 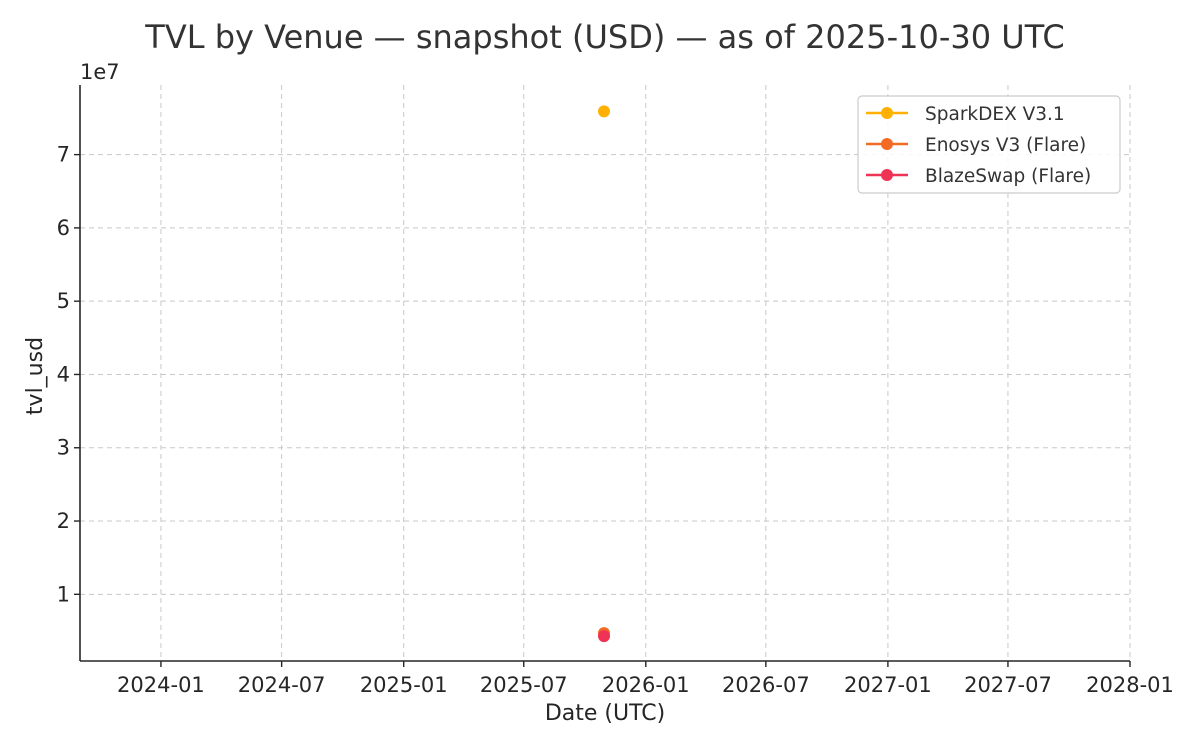 I want to click on data-points, so click(x=604, y=374).